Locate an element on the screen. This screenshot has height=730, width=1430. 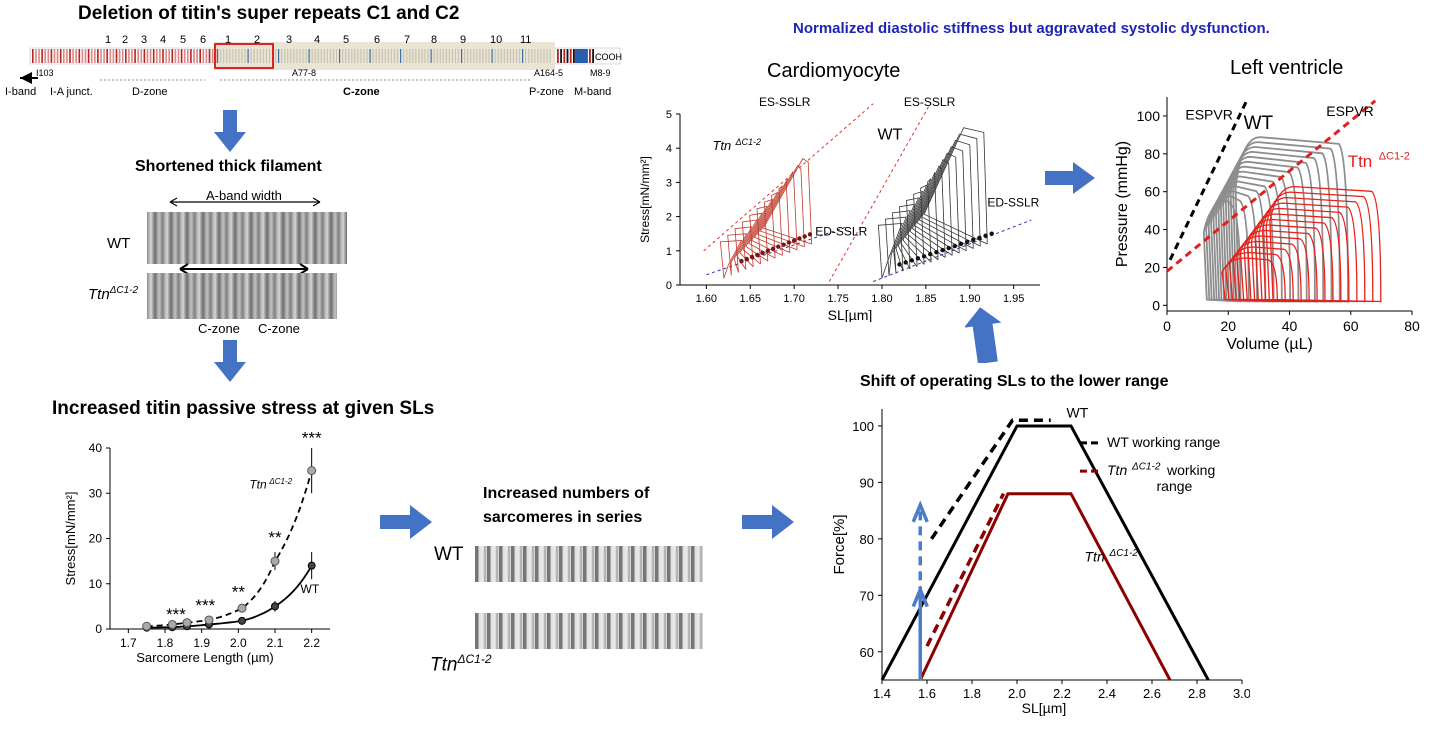
x-tick-label: 1.7 is located at coordinates (128, 643).